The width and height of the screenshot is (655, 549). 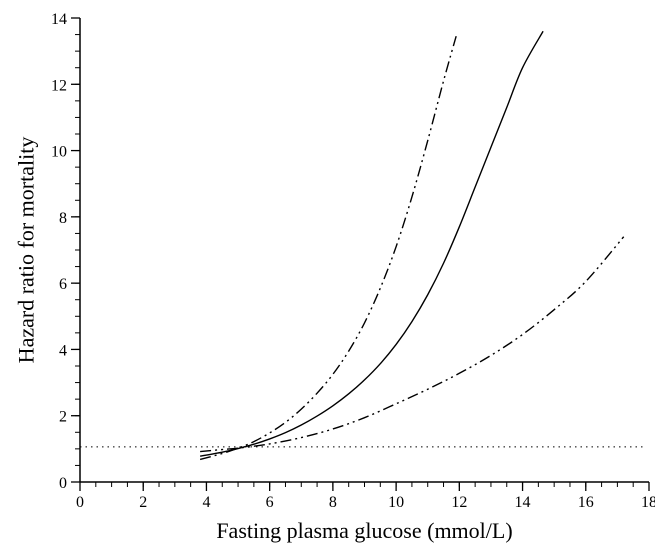 I want to click on y-axis-title: Hazard ratio for mortality, so click(x=26, y=250).